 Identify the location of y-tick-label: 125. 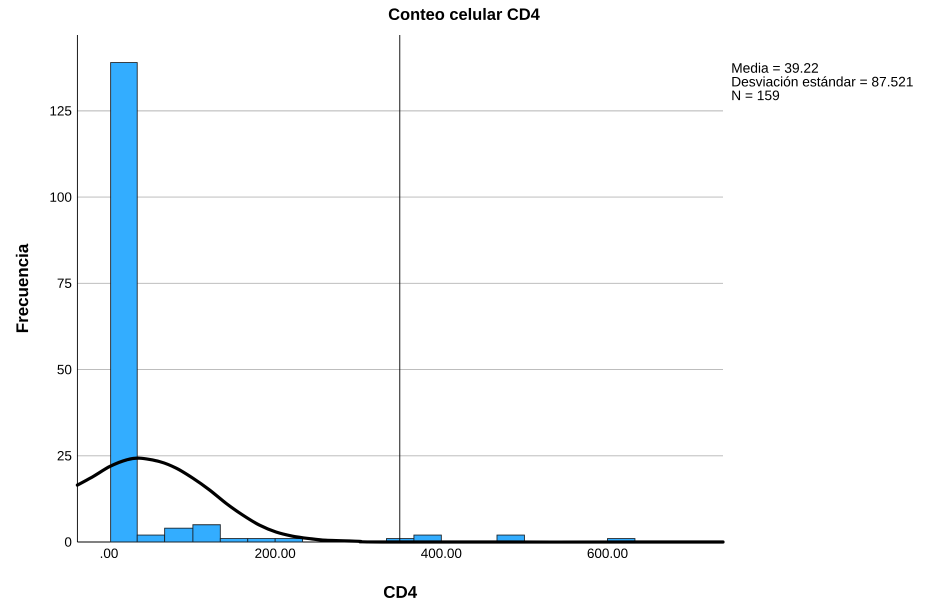
(61, 111).